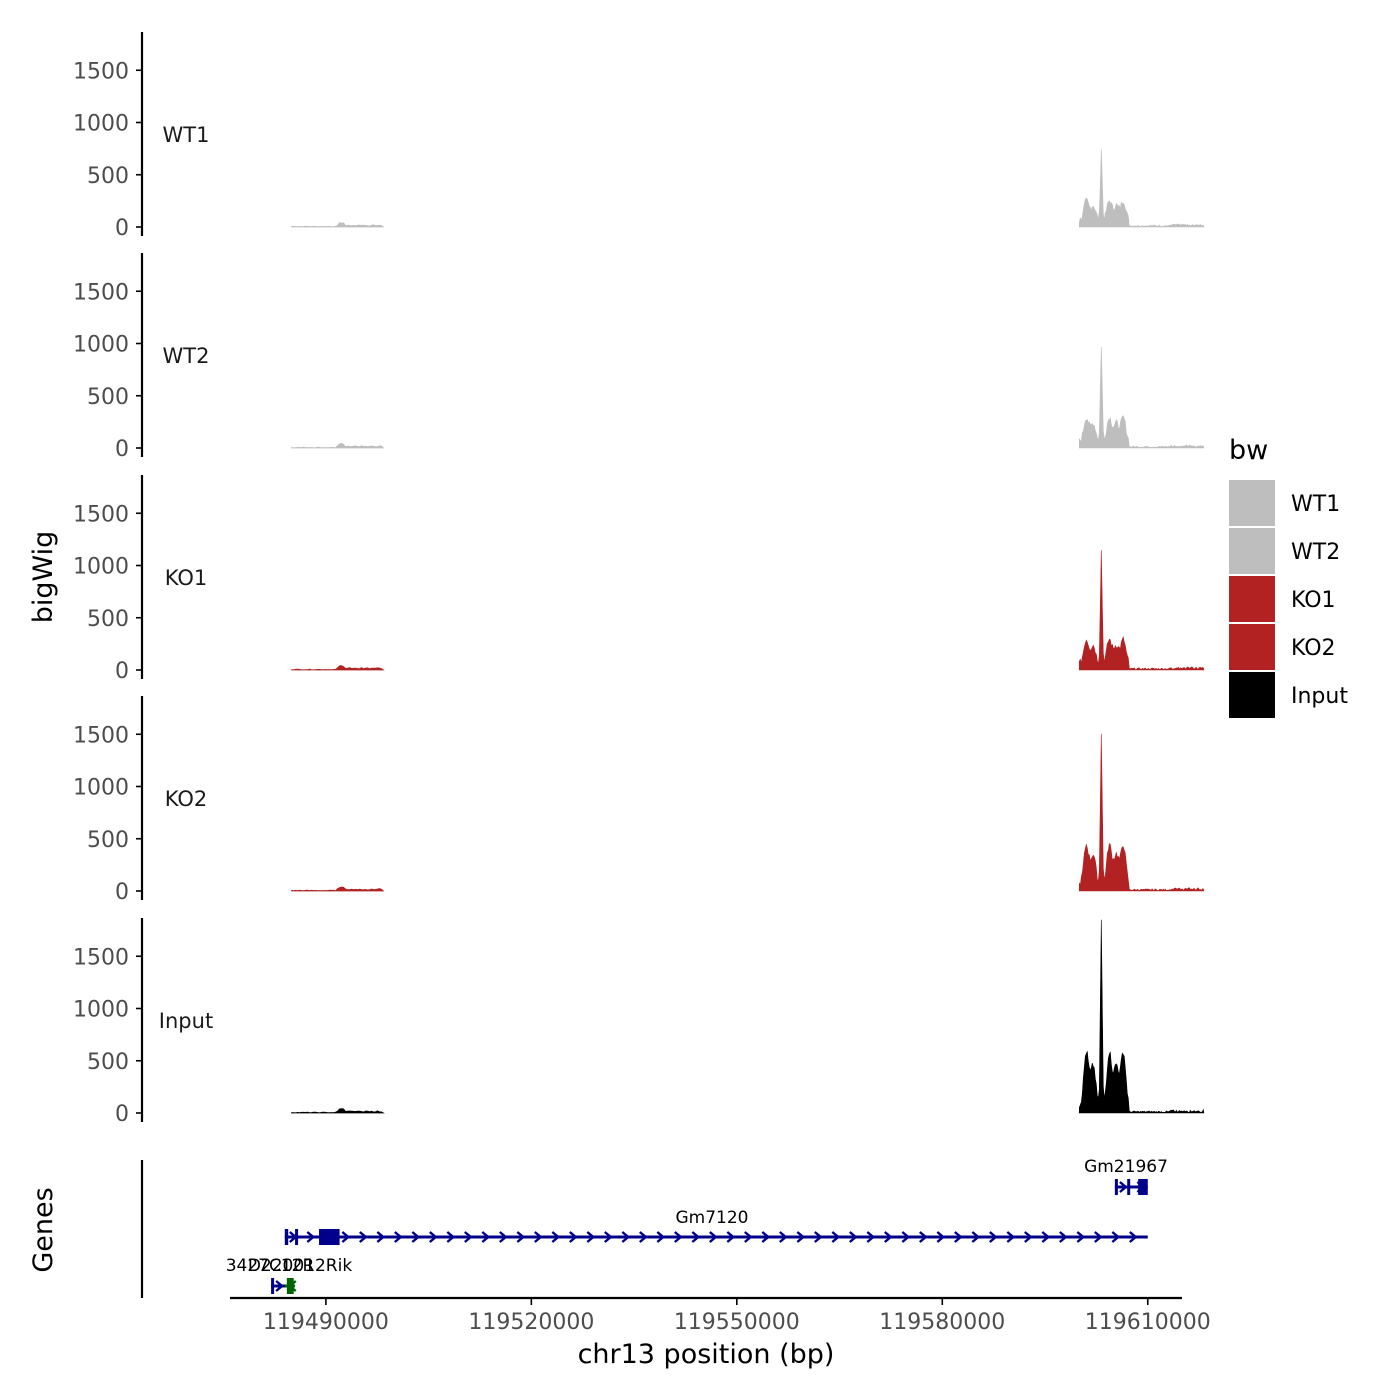  Describe the element at coordinates (186, 135) in the screenshot. I see `track-label-wt1: WT1` at that location.